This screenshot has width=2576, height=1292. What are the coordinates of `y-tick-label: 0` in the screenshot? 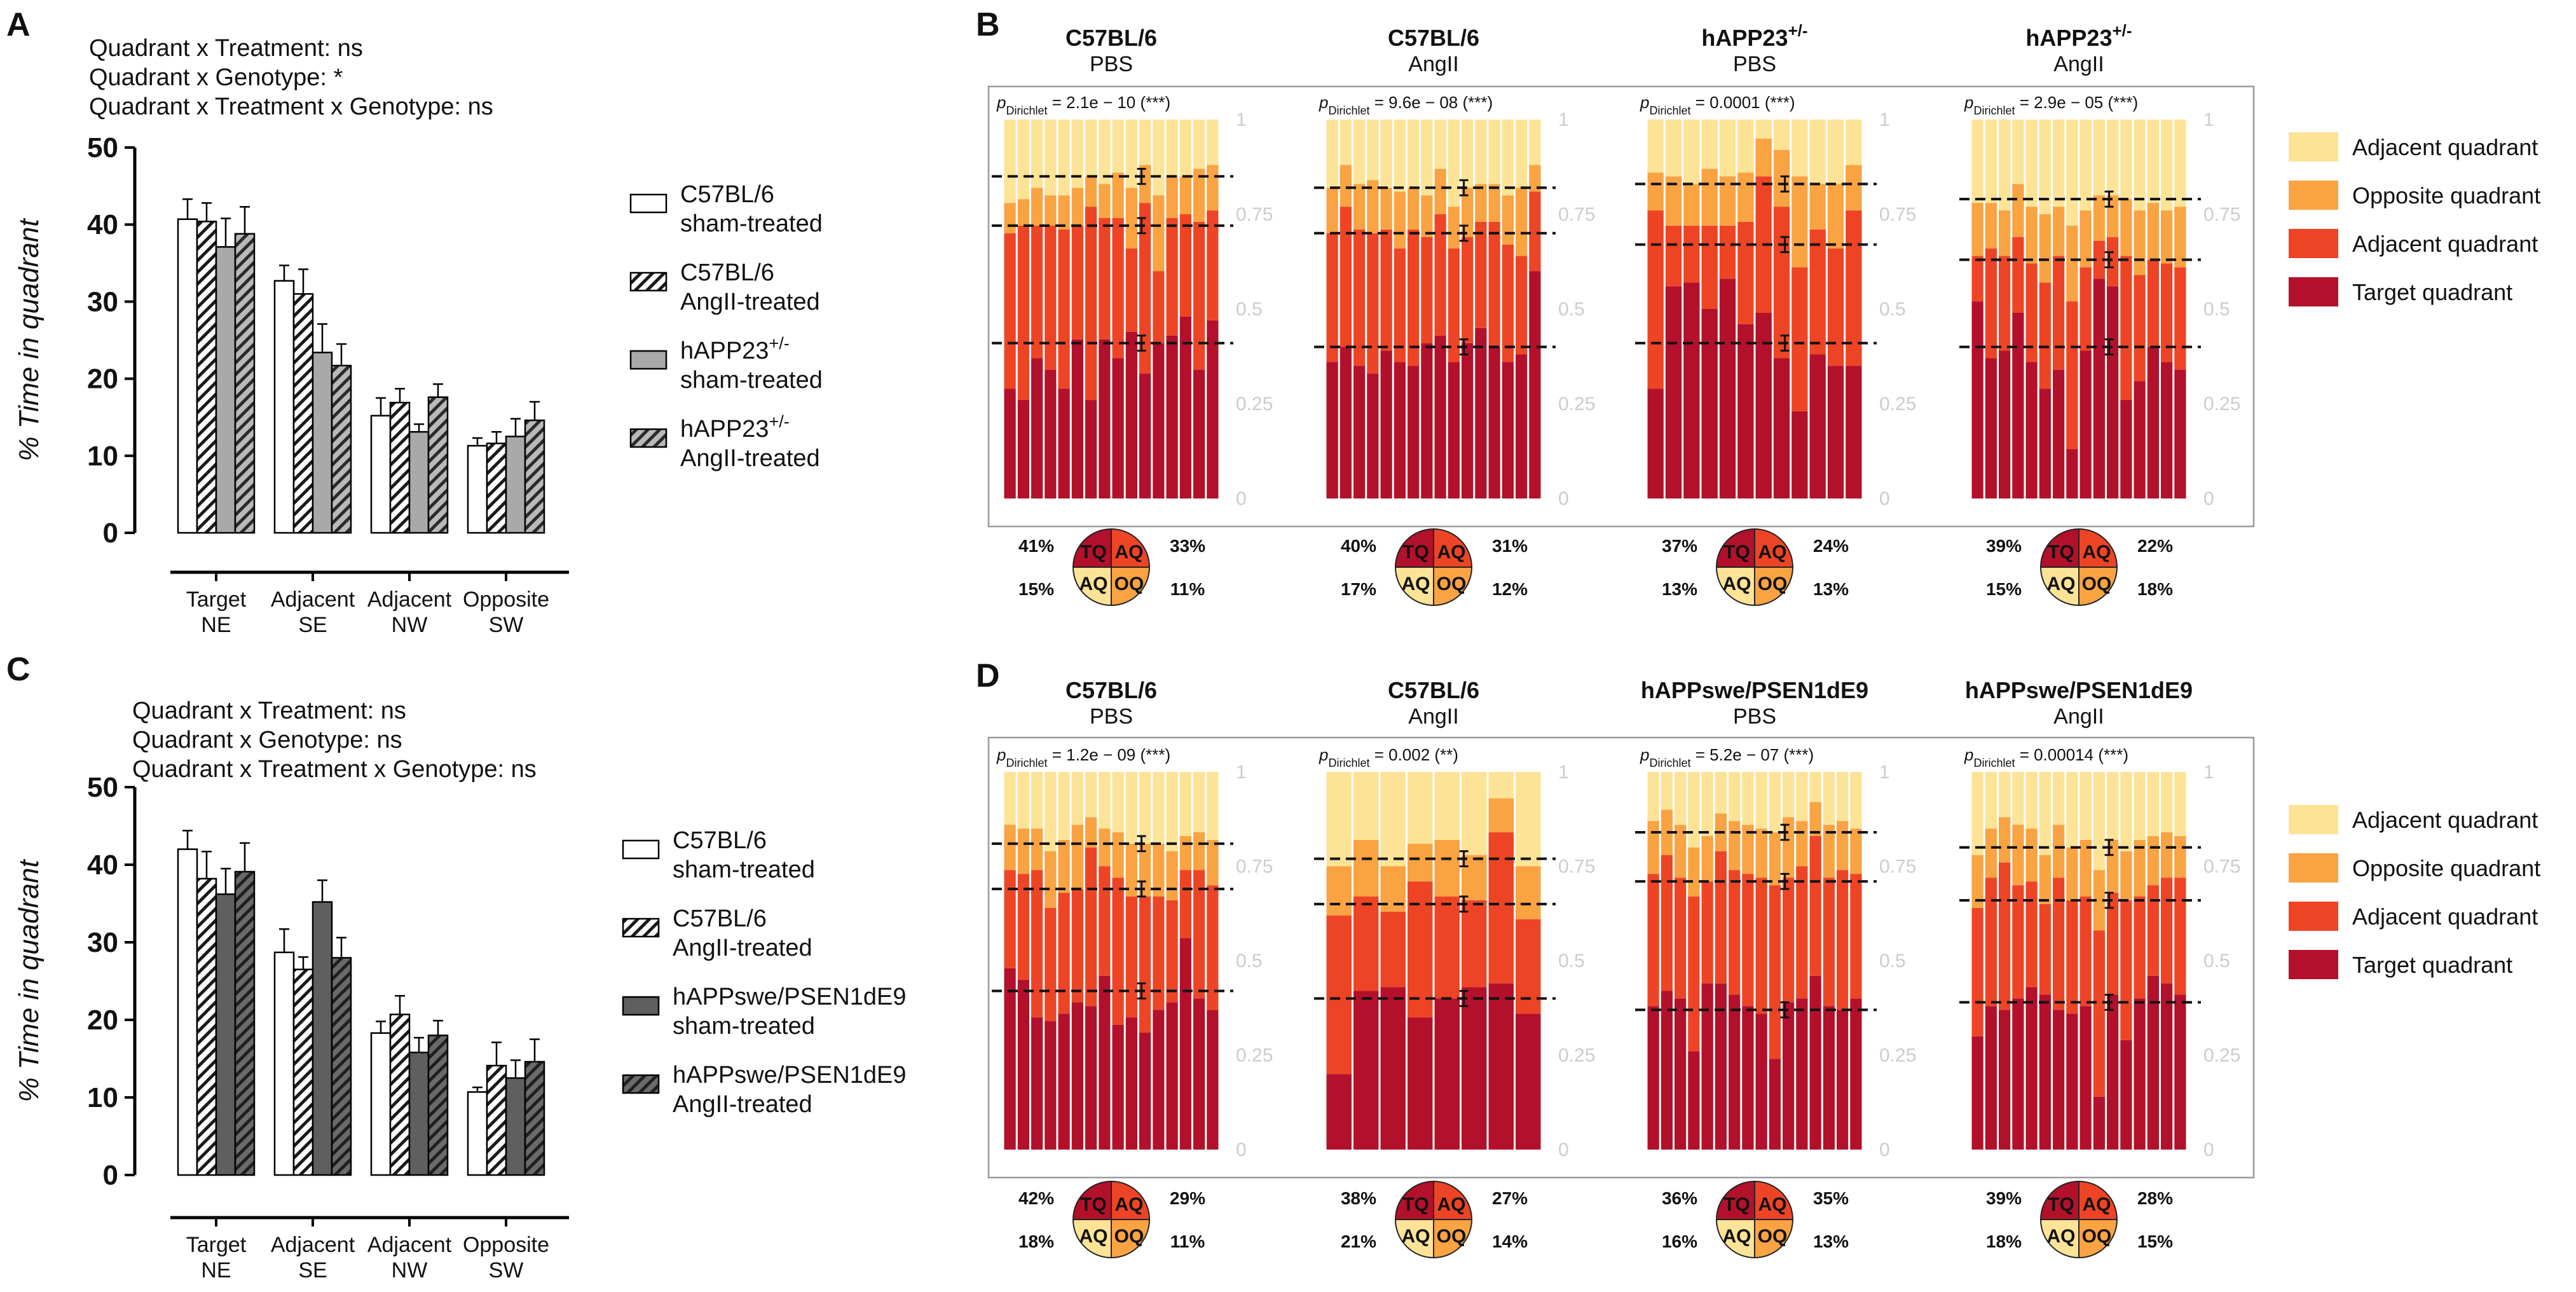 It's located at (111, 533).